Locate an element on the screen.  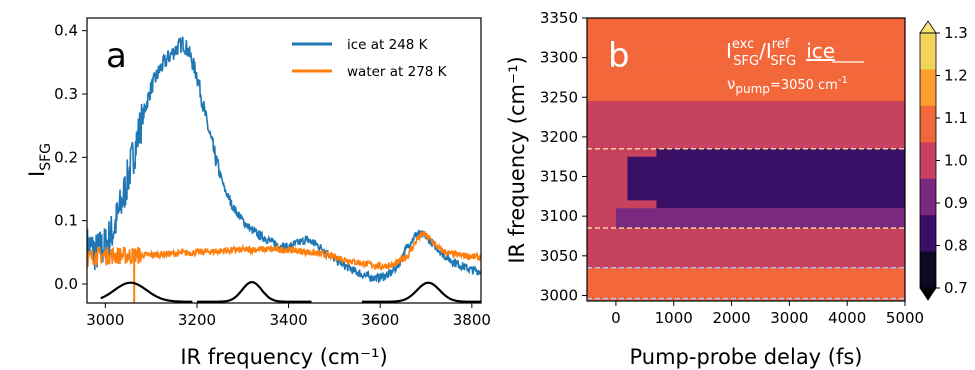
panel-a-ylabel: ISFG is located at coordinates (39, 160).